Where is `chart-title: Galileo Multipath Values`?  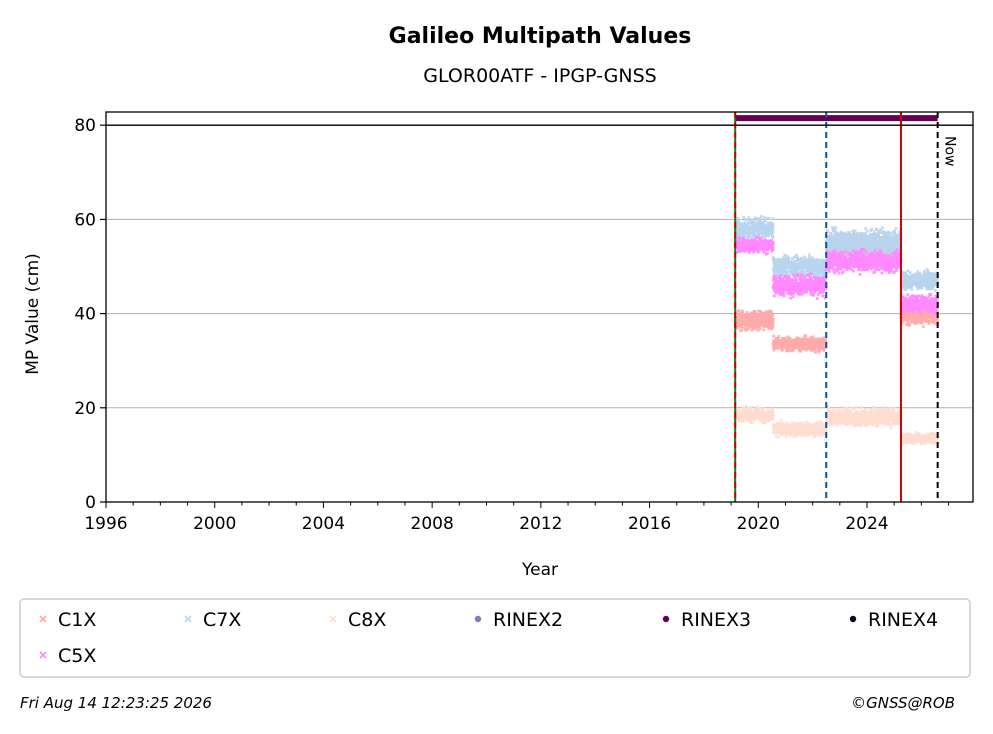 chart-title: Galileo Multipath Values is located at coordinates (540, 36).